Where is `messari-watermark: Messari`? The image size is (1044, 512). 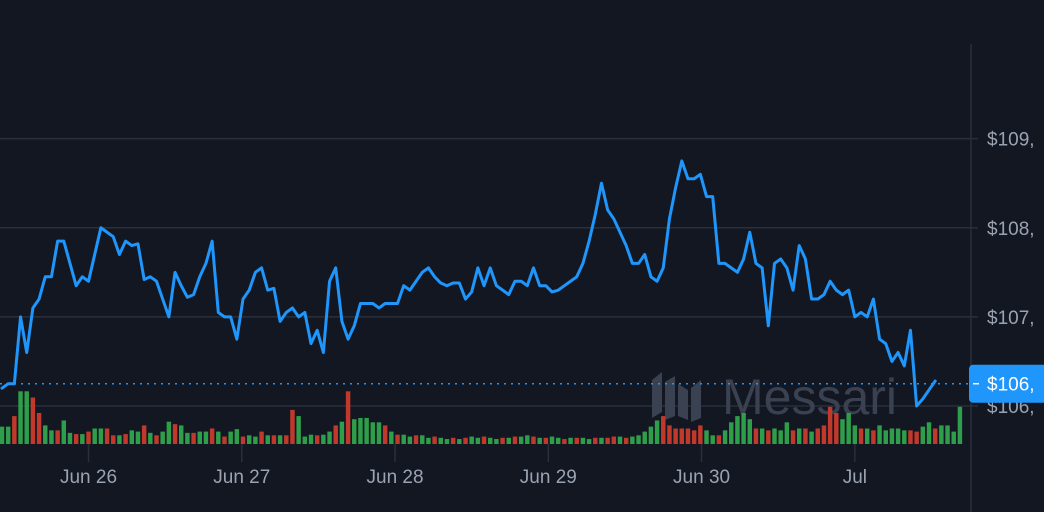 messari-watermark: Messari is located at coordinates (774, 397).